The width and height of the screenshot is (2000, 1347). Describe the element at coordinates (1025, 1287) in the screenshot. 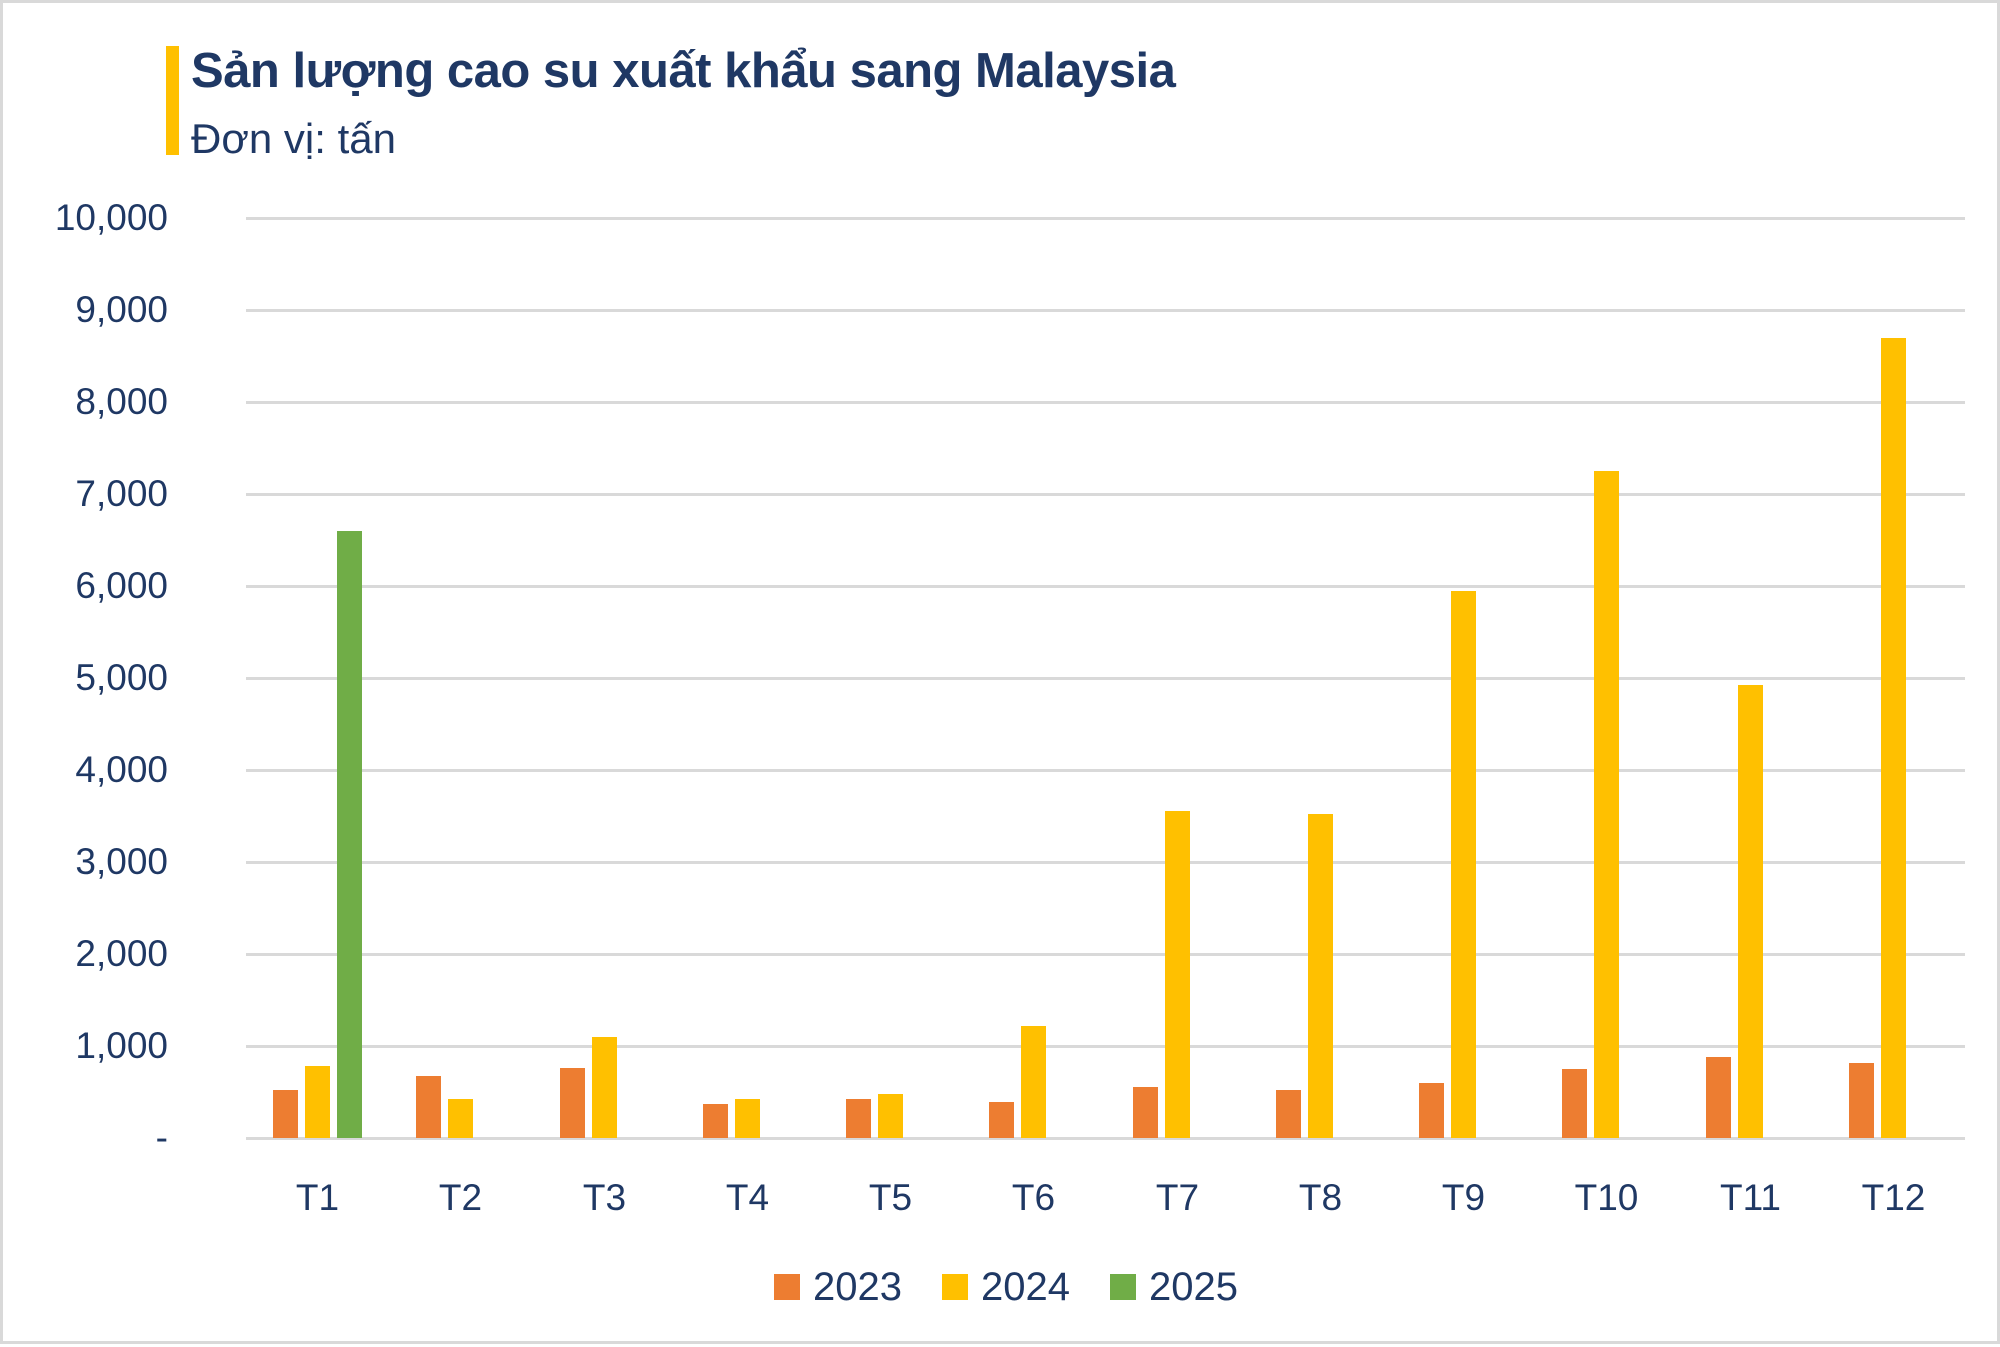

I see `legend-label: 2024` at that location.